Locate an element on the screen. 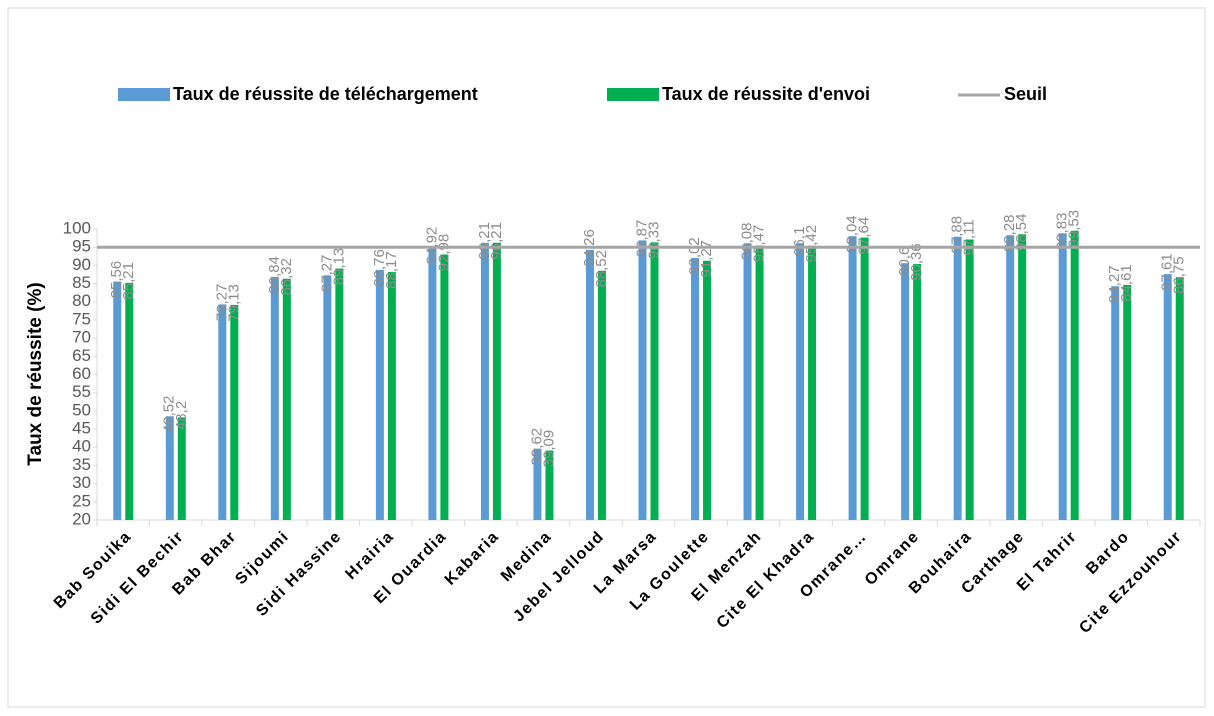 This screenshot has width=1214, height=716. value-label: 96,08 is located at coordinates (747, 241).